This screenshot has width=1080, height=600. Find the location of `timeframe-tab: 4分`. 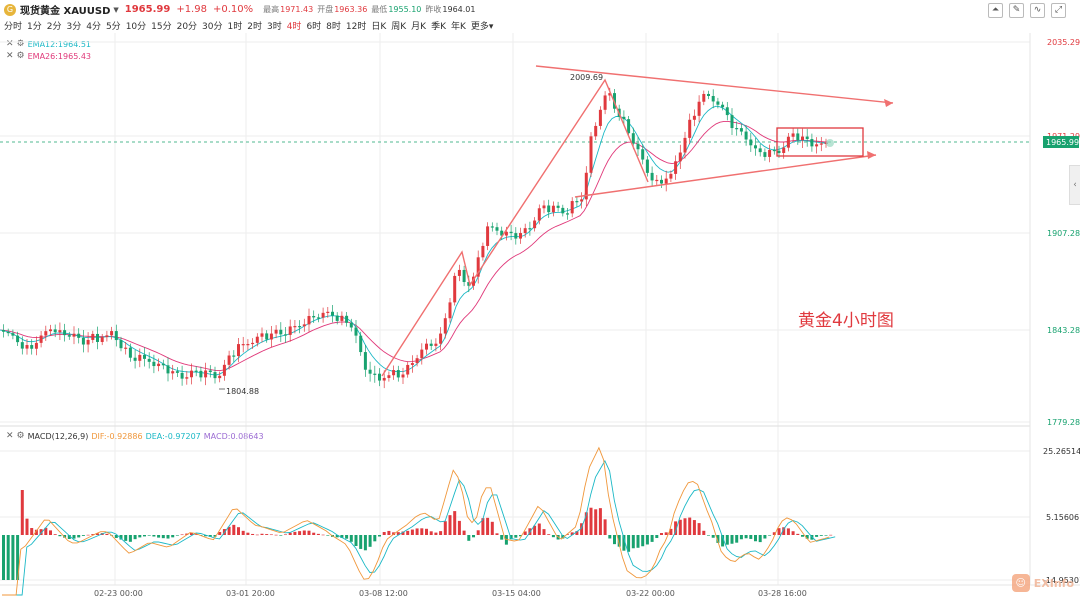

timeframe-tab: 4分 is located at coordinates (93, 27).